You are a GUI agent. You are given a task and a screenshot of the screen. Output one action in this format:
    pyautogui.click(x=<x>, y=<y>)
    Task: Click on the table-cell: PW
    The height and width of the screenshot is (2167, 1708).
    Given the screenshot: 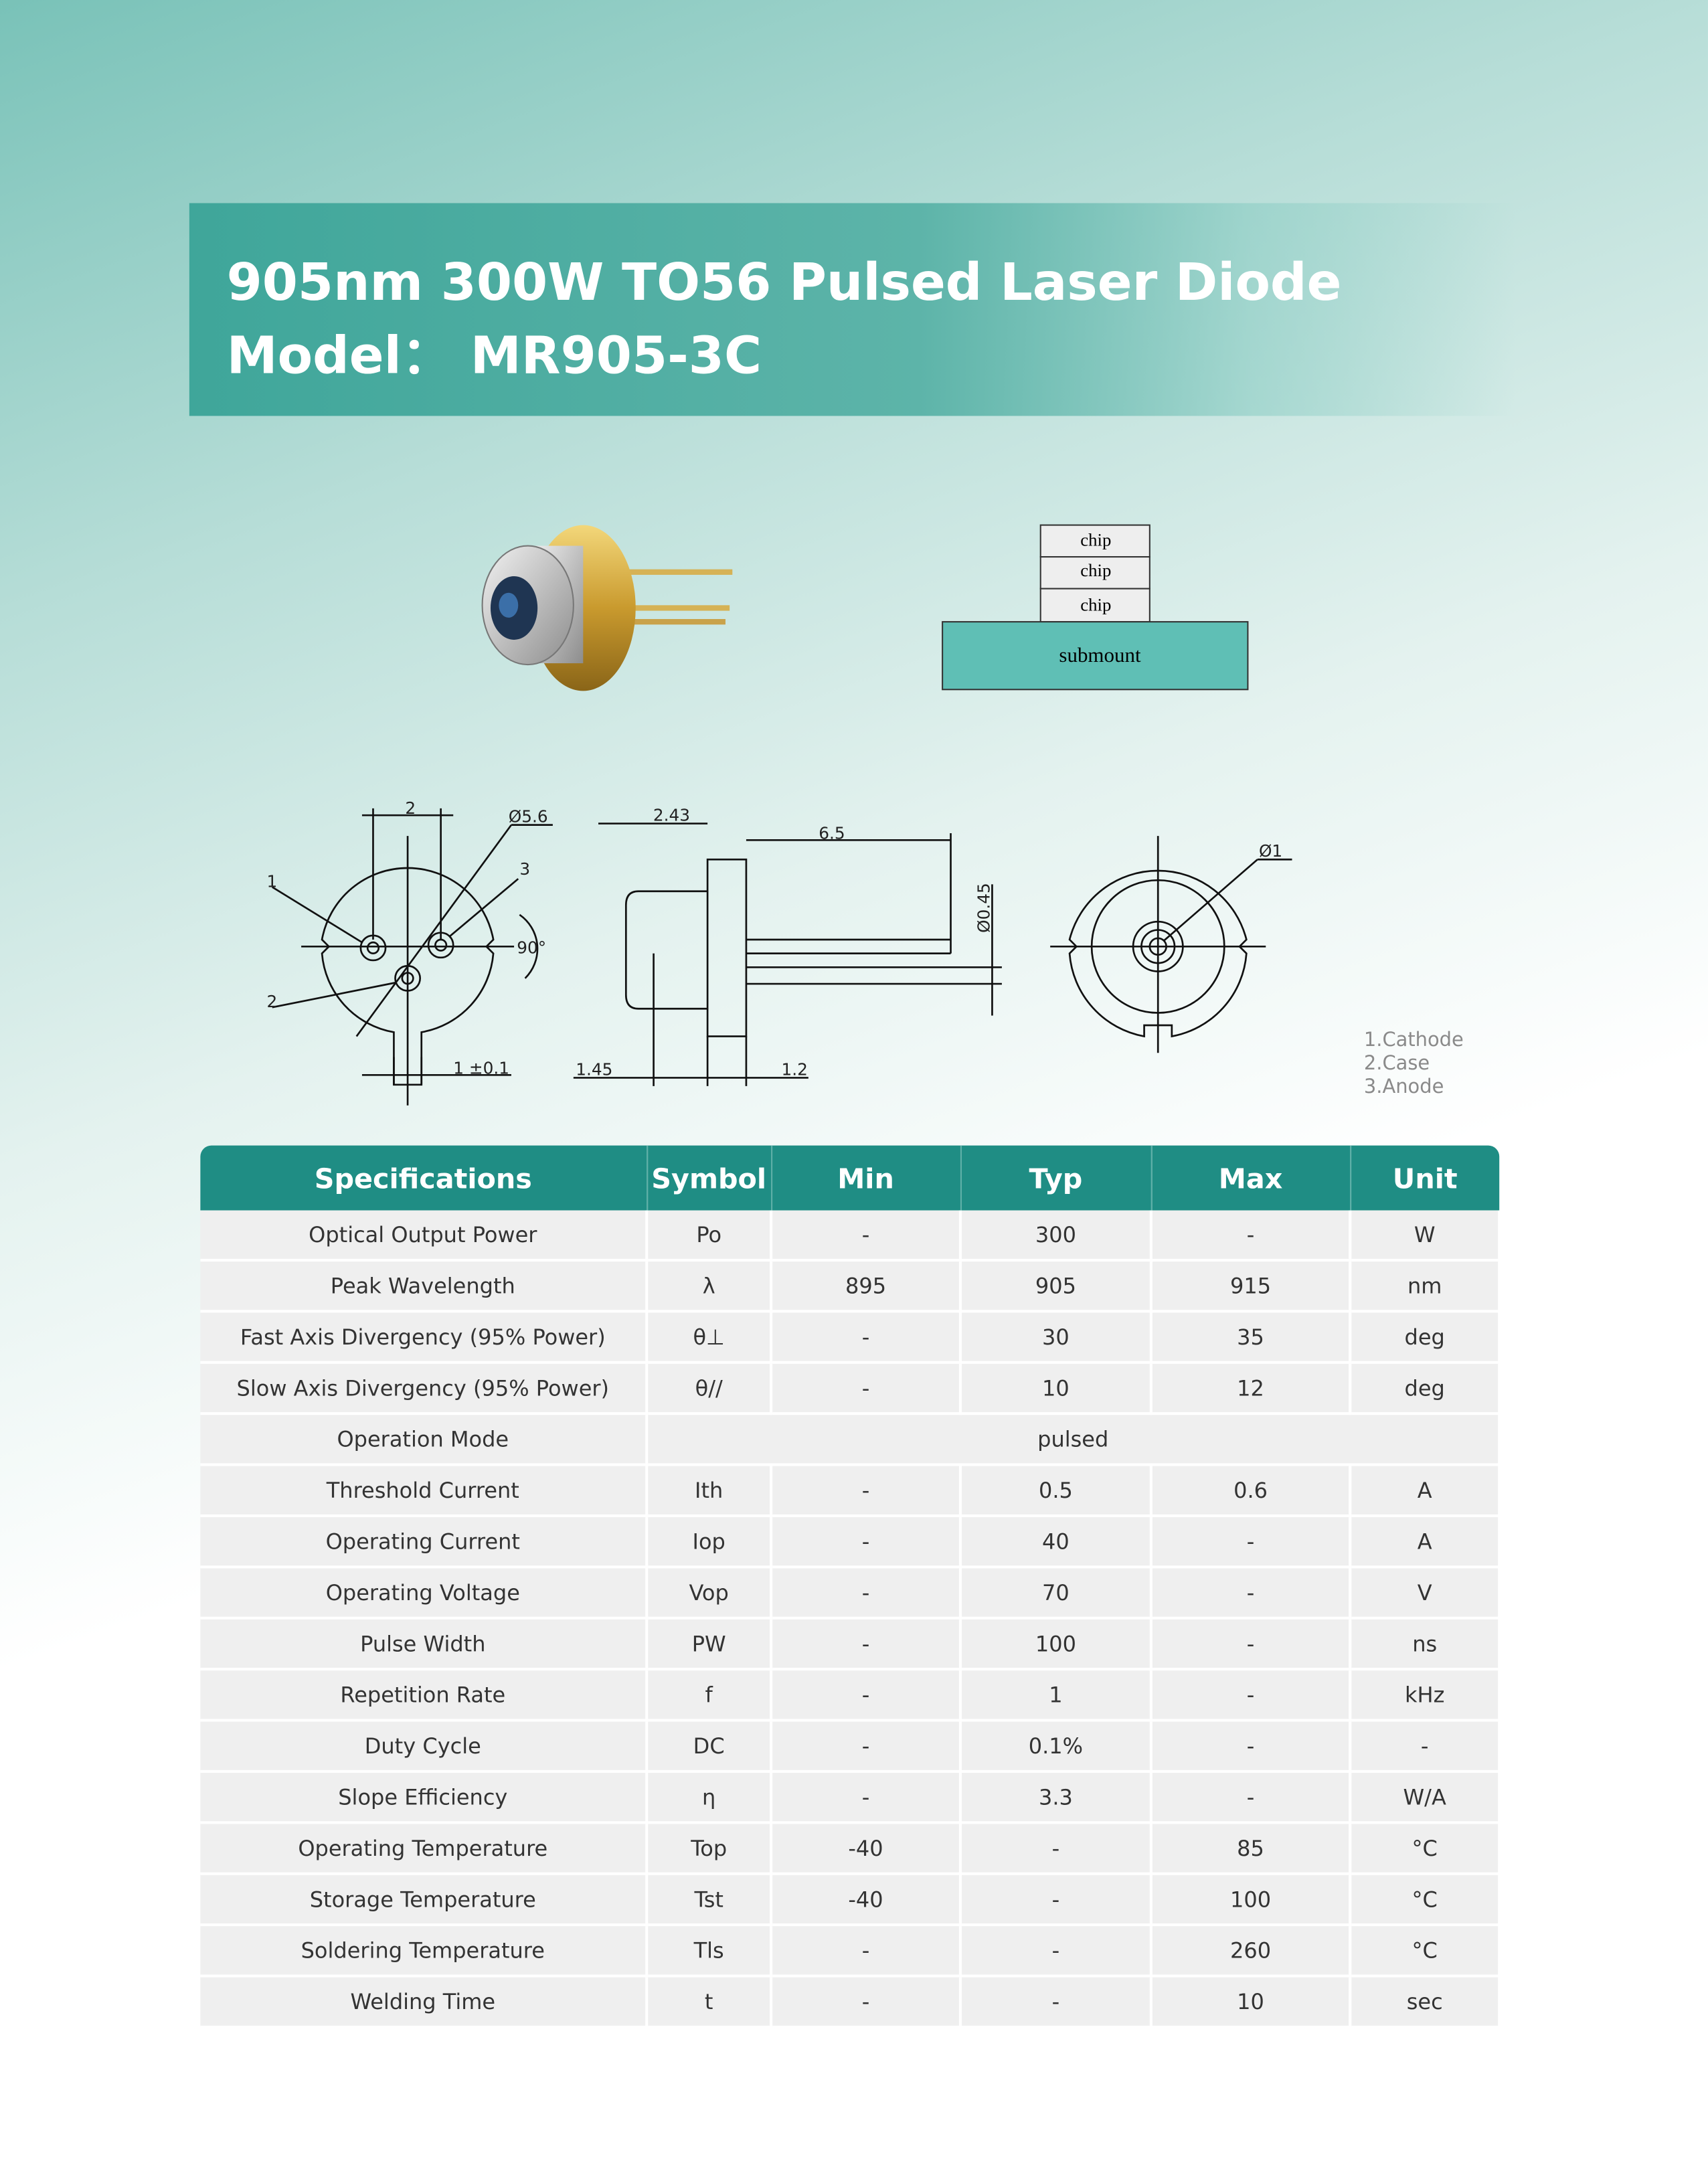 What is the action you would take?
    pyautogui.click(x=710, y=1644)
    